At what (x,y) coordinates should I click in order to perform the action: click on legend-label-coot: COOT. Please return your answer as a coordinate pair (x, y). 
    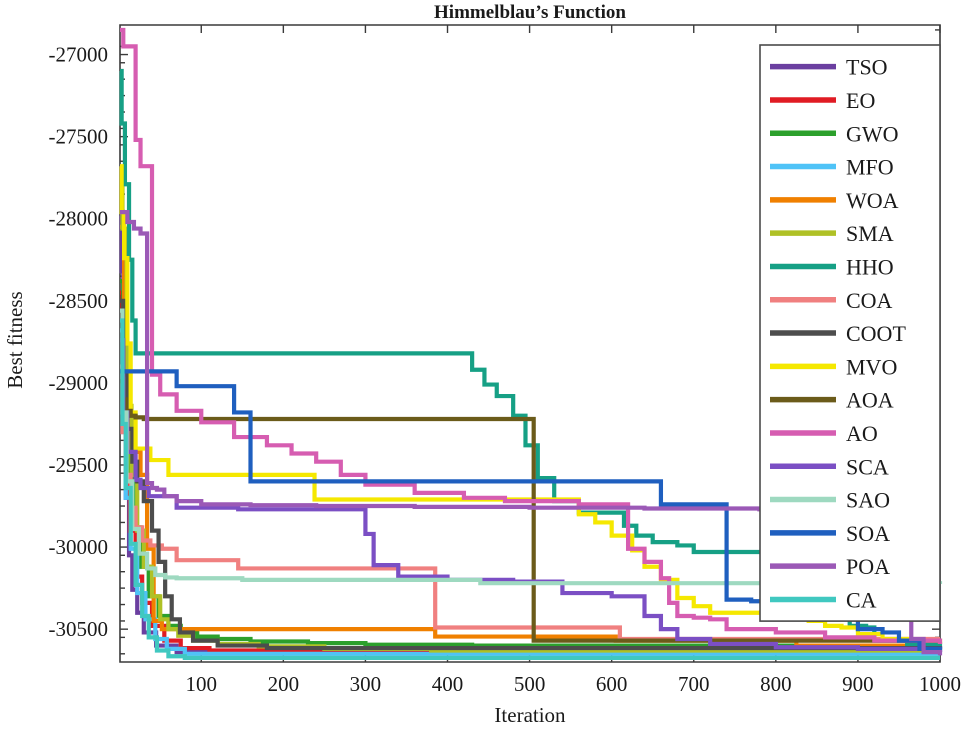
    Looking at the image, I should click on (876, 333).